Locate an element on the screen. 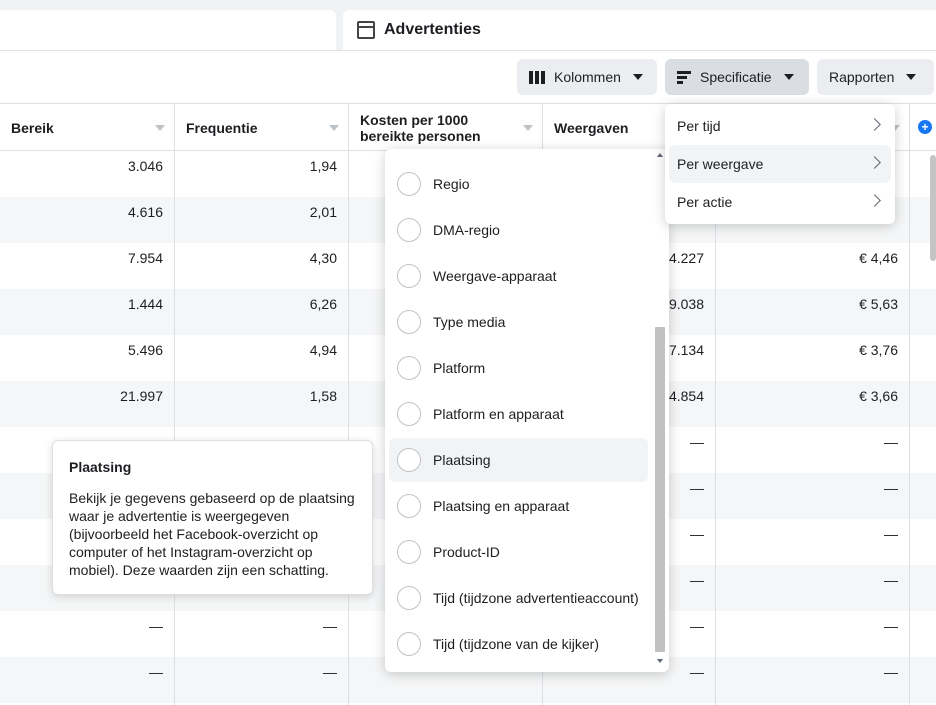  table-cell-bereik: 5.496 is located at coordinates (145, 350).